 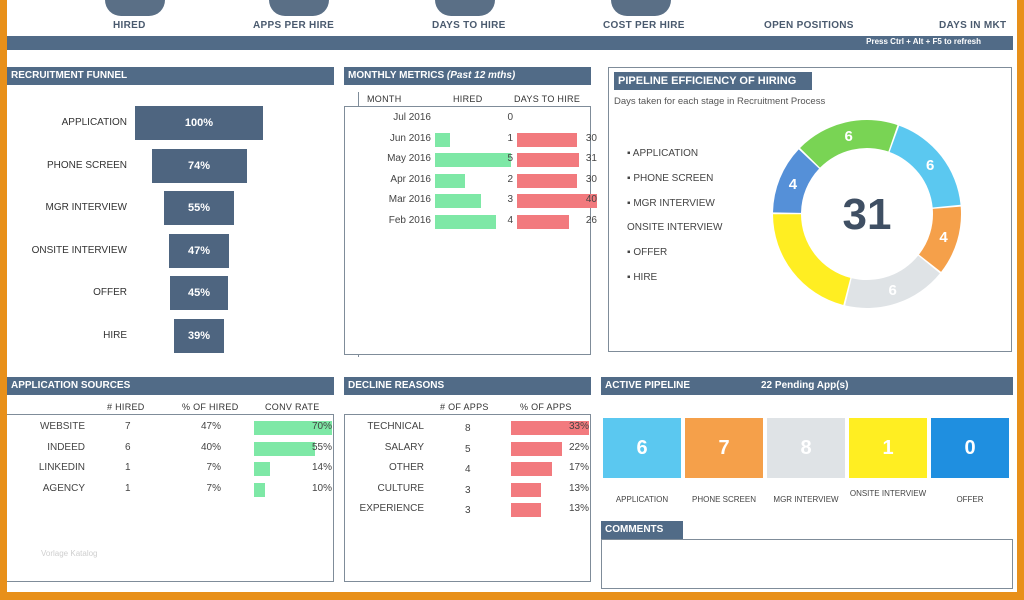 I want to click on monthly-header-hired: HIRED, so click(x=468, y=99).